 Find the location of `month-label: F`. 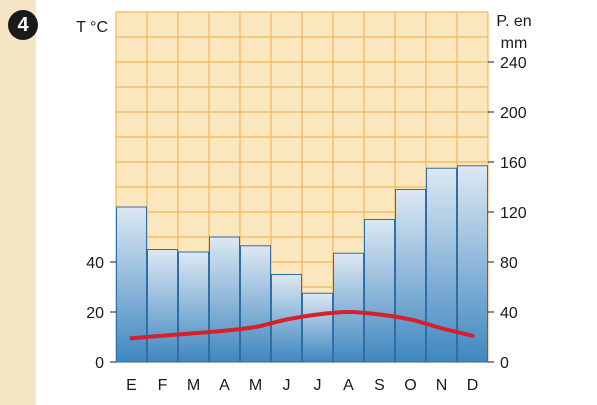

month-label: F is located at coordinates (163, 385).